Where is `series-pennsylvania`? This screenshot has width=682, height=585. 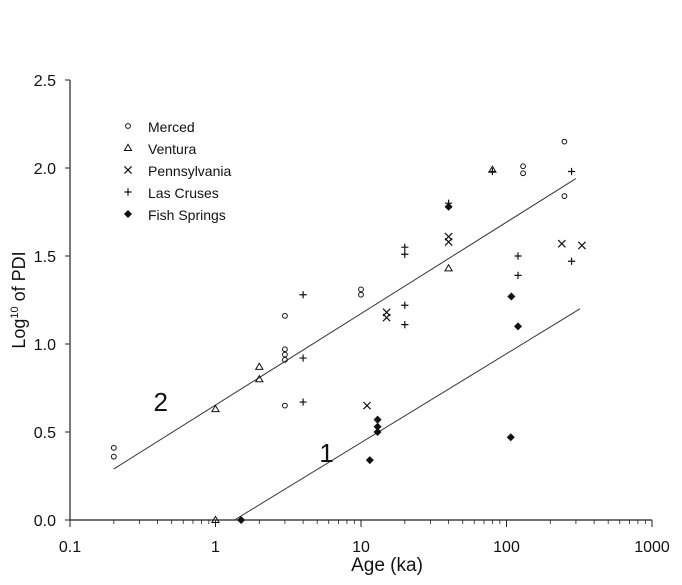
series-pennsylvania is located at coordinates (474, 321).